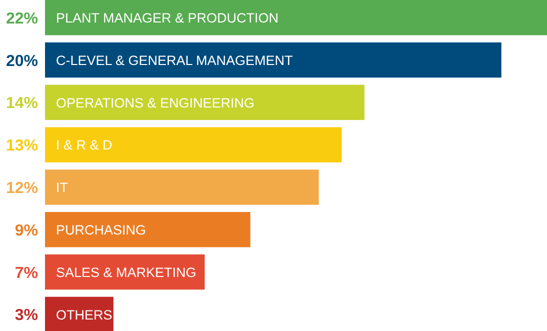 This screenshot has height=331, width=547. What do you see at coordinates (26, 273) in the screenshot?
I see `data-label: 7%` at bounding box center [26, 273].